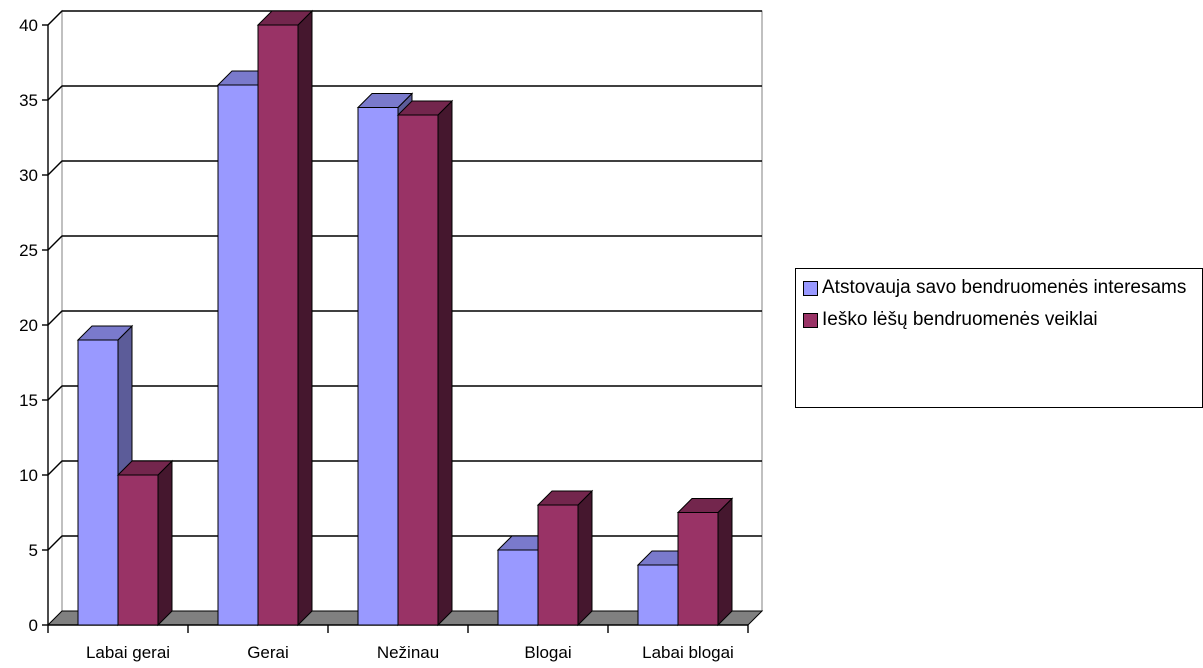 This screenshot has height=668, width=1203. Describe the element at coordinates (688, 652) in the screenshot. I see `x-tick-label: Labai blogai` at that location.